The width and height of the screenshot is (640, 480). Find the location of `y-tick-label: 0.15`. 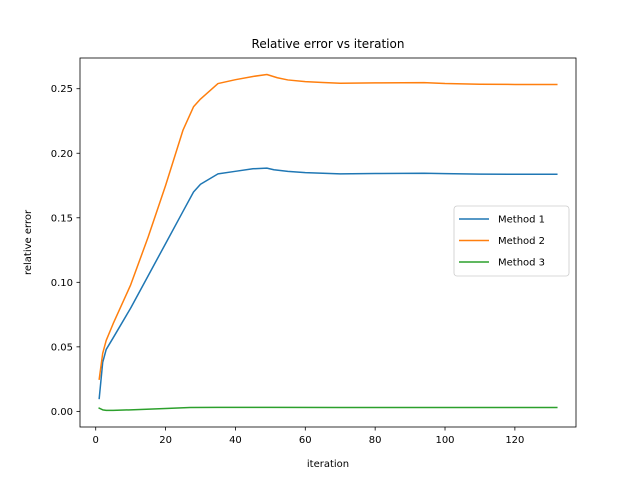

y-tick-label: 0.15 is located at coordinates (62, 218).